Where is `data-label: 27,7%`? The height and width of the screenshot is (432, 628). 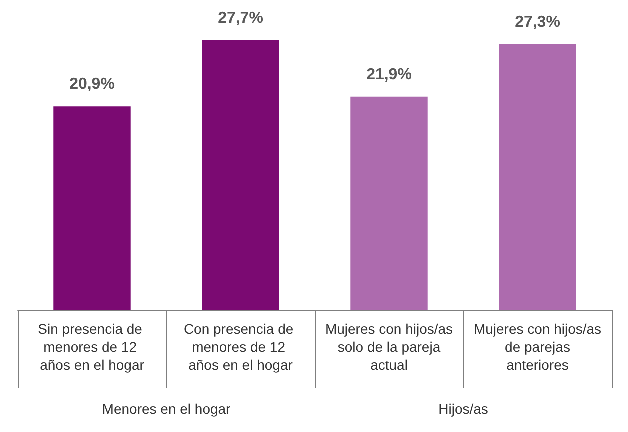
data-label: 27,7% is located at coordinates (241, 18).